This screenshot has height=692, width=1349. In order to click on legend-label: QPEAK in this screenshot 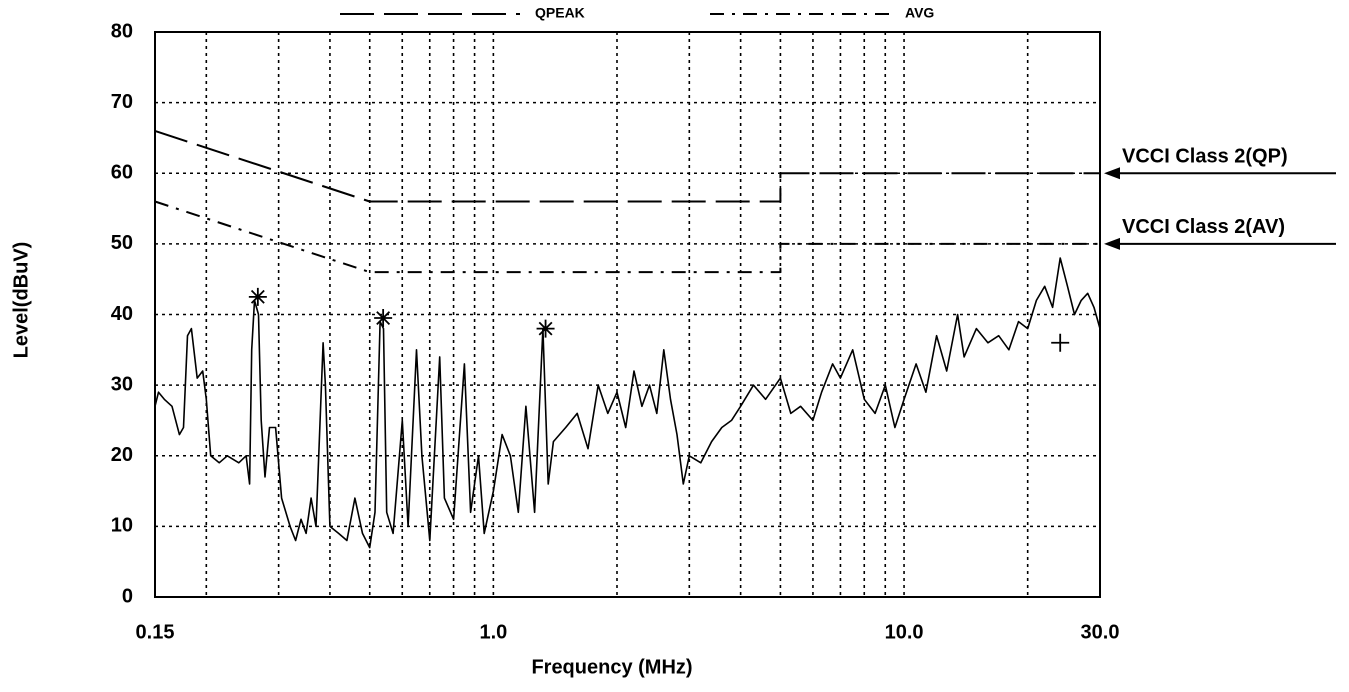, I will do `click(560, 13)`.